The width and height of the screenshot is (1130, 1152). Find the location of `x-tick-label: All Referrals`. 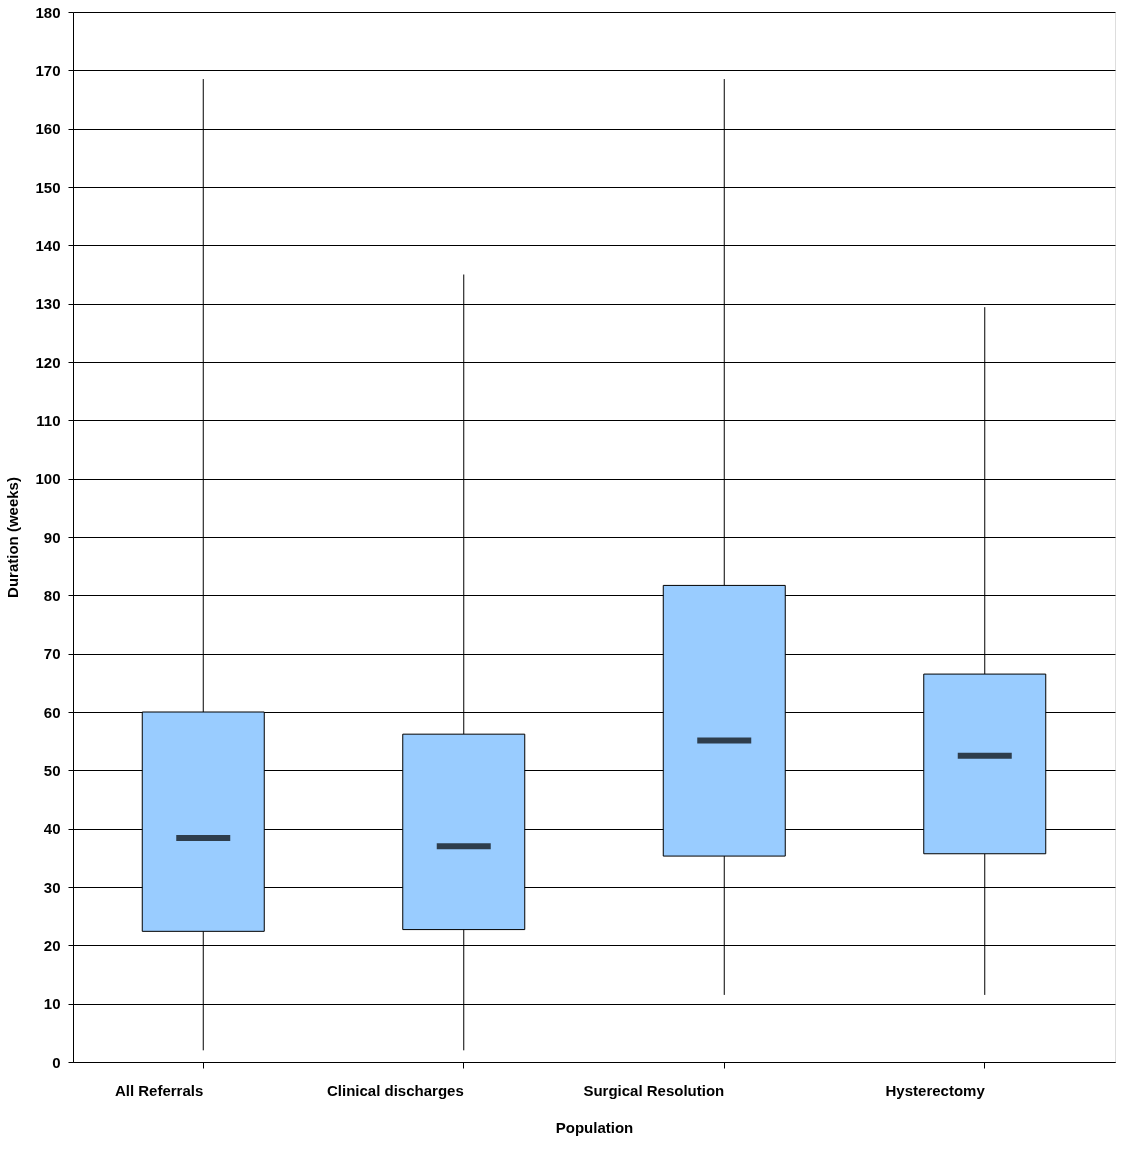

x-tick-label: All Referrals is located at coordinates (159, 1090).